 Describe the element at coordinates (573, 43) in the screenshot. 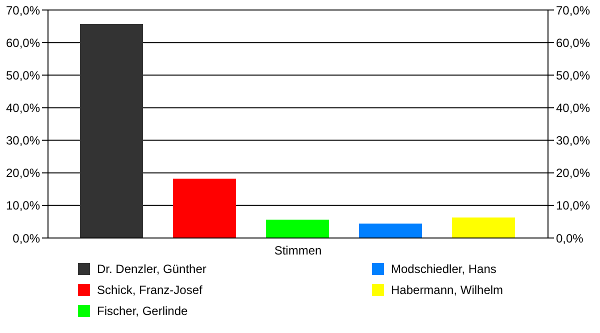

I see `text: 60,0%` at that location.